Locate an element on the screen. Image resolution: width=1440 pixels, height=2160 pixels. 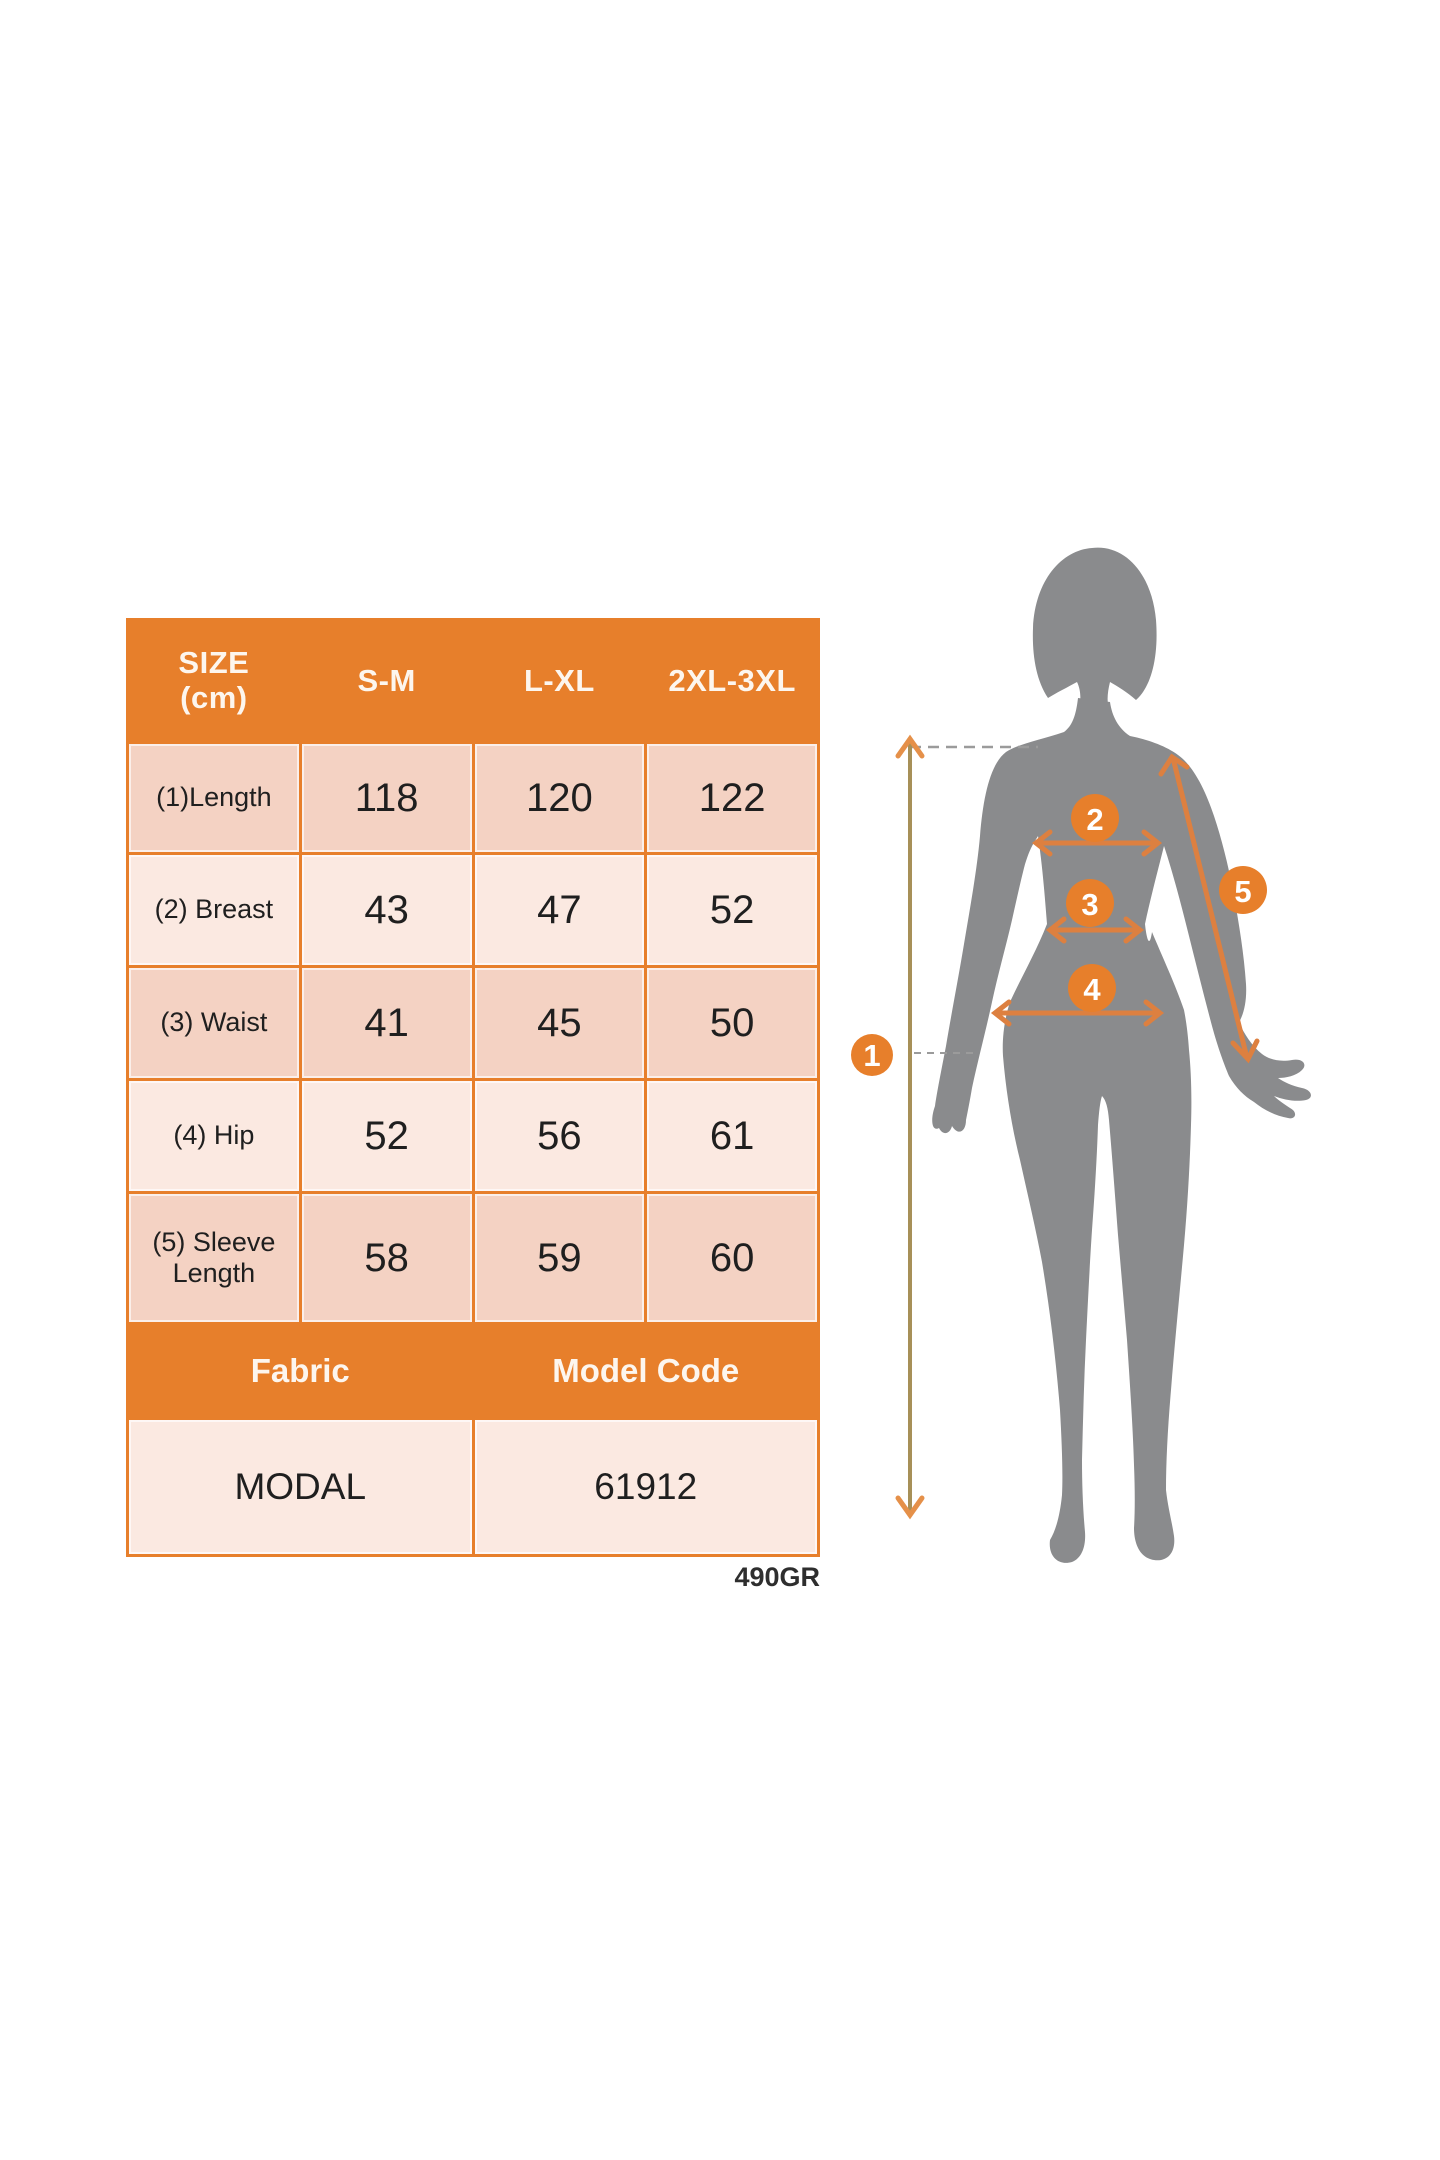
size-table-header-size: SIZE (cm) is located at coordinates (214, 681).